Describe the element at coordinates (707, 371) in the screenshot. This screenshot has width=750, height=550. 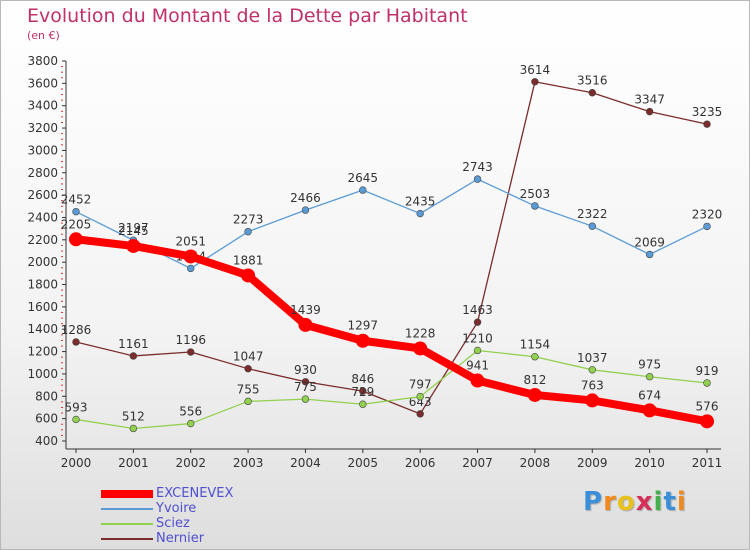
I see `data-label: 919` at that location.